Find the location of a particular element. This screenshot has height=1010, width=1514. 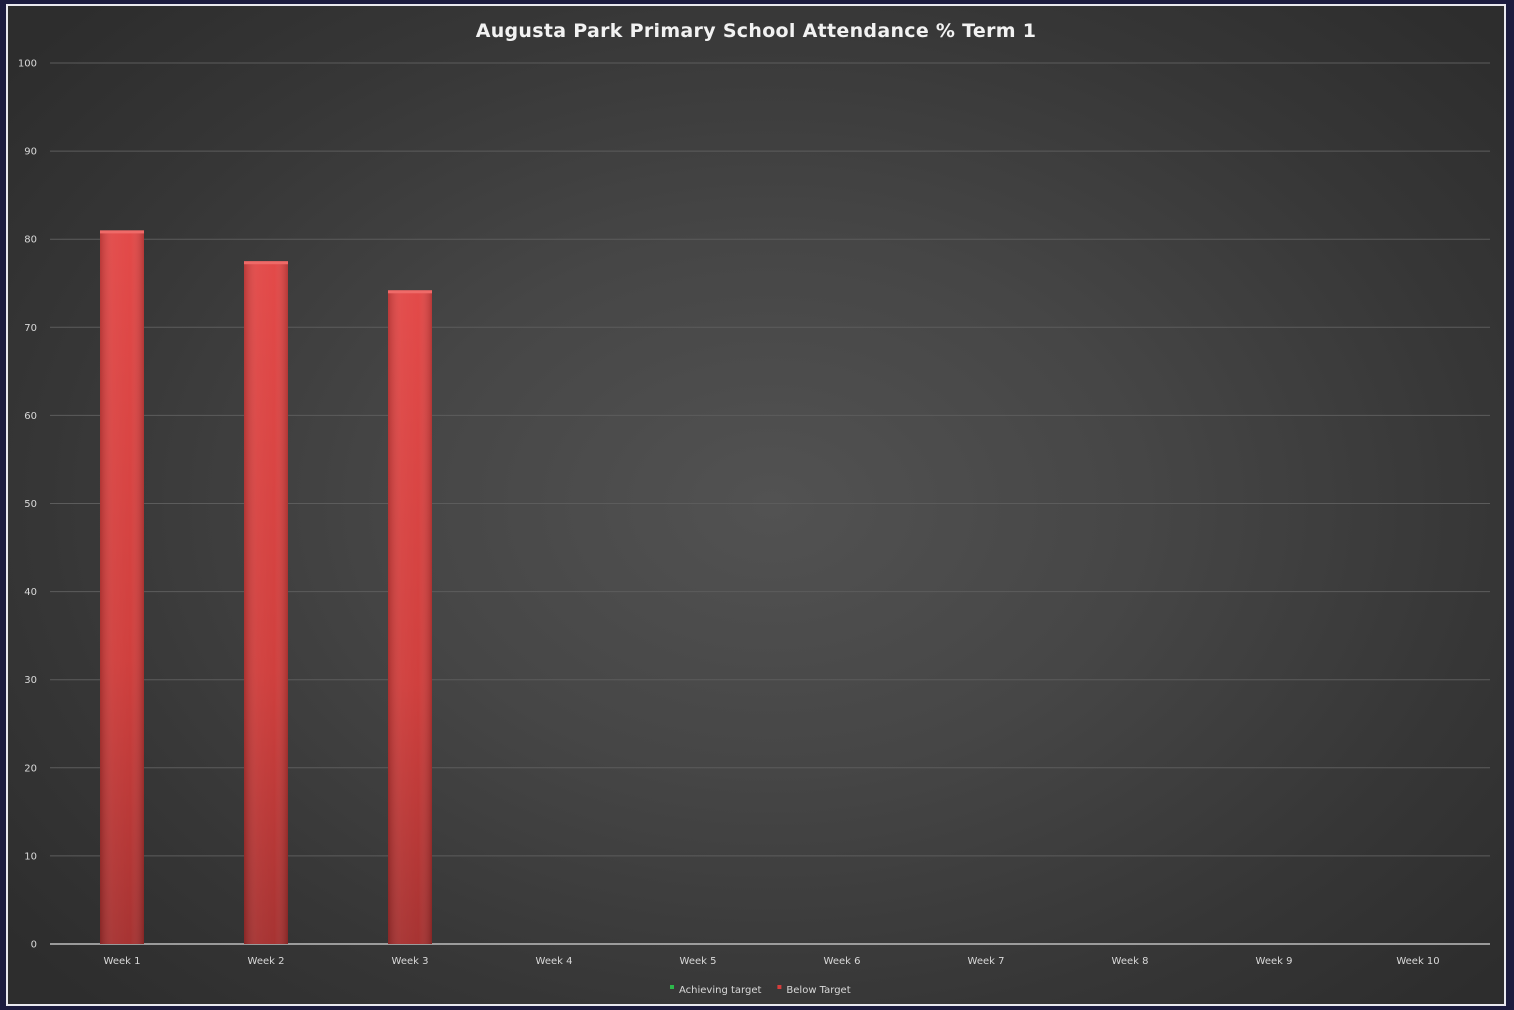

y-tick-label: 70 is located at coordinates (30, 328).